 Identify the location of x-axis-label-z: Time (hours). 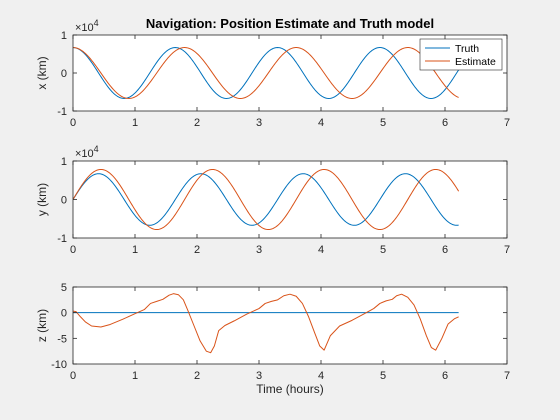
(290, 389).